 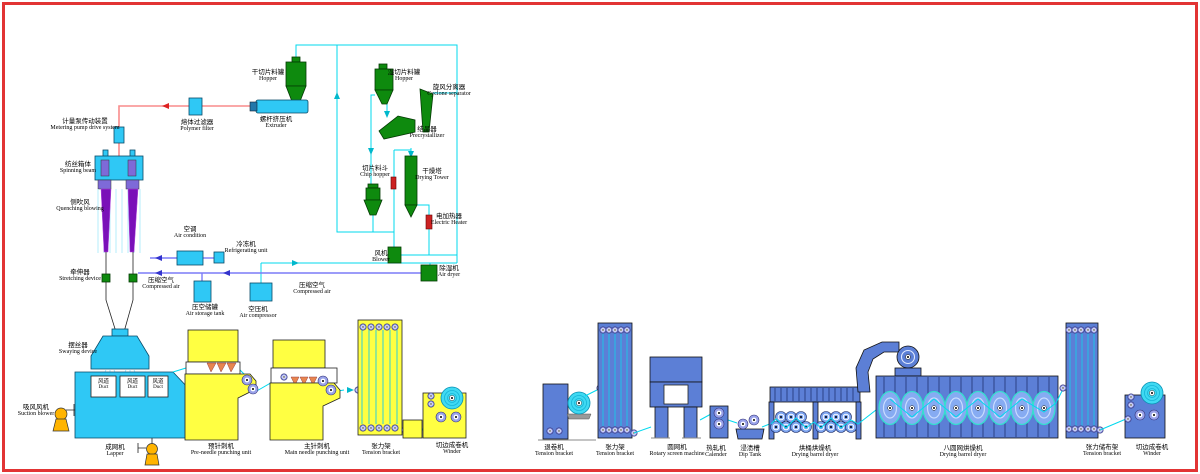 I want to click on quench-filaments, so click(x=119, y=231).